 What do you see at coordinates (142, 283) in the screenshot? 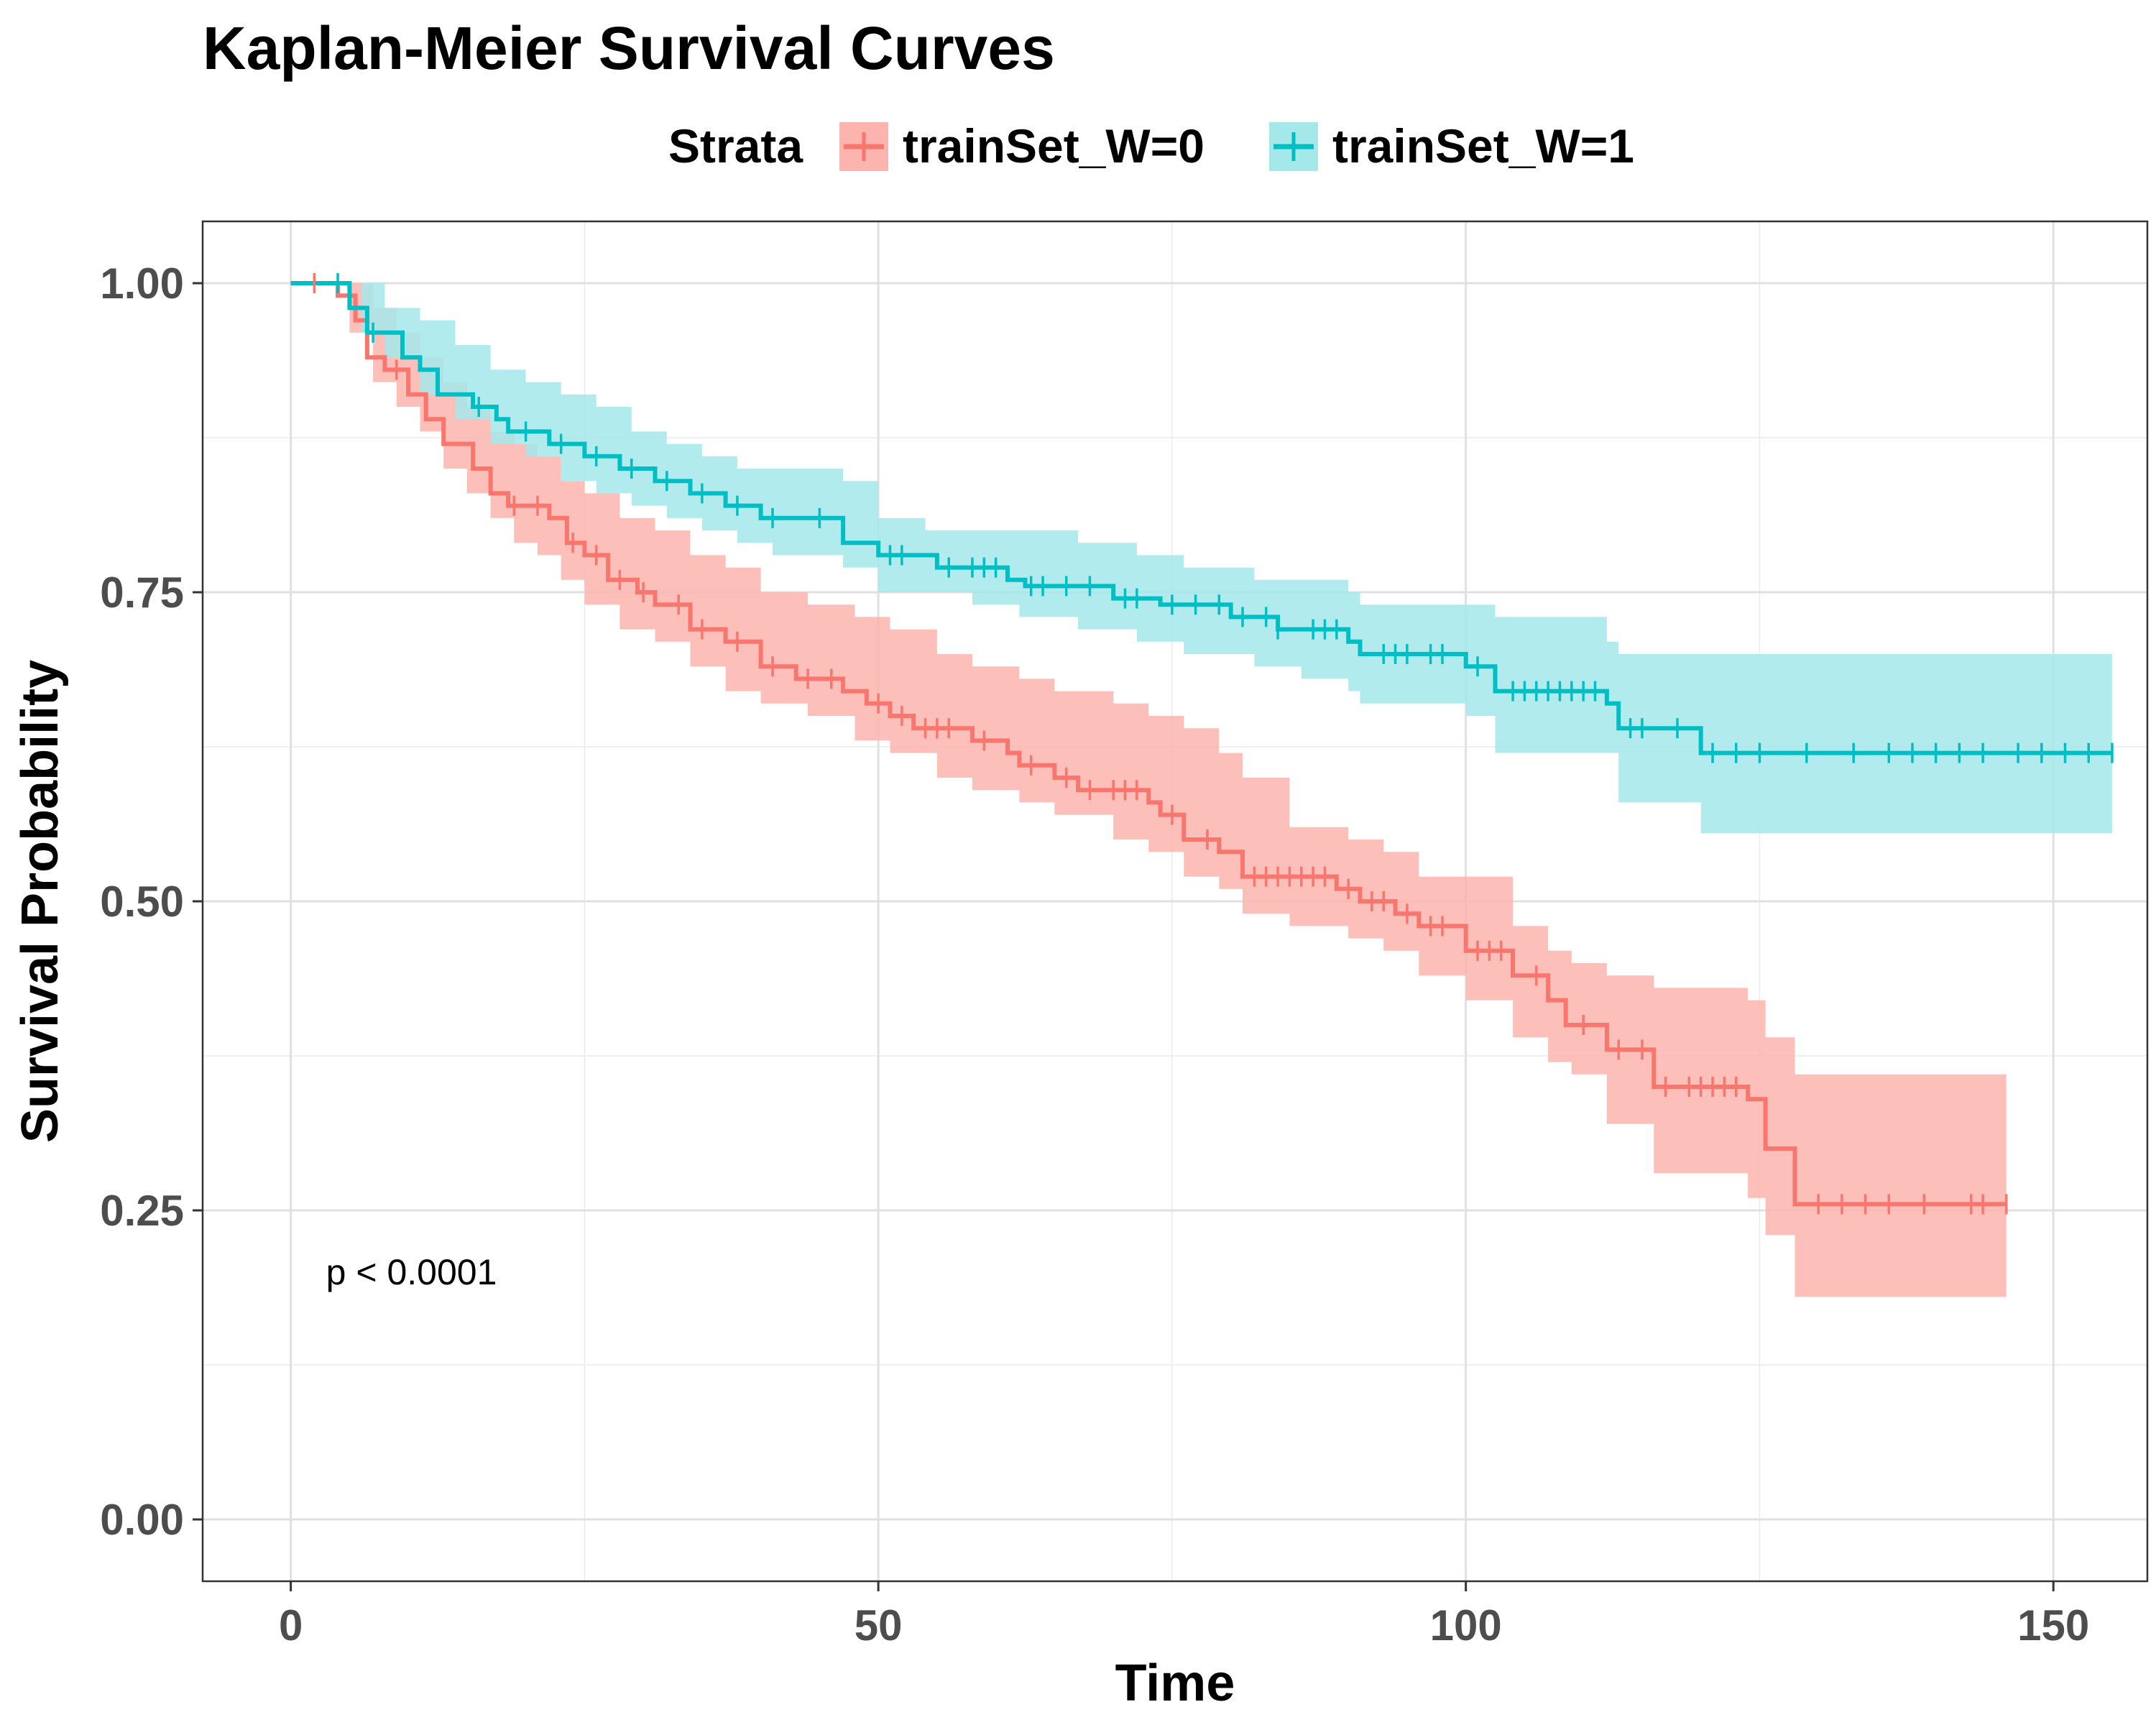
I see `y-tick-label: 1.00` at bounding box center [142, 283].